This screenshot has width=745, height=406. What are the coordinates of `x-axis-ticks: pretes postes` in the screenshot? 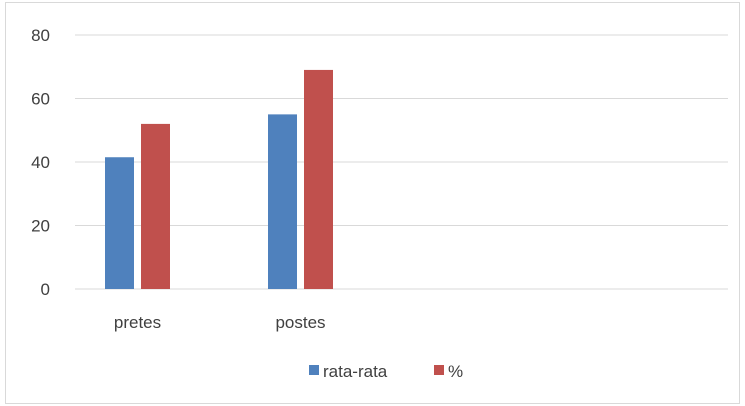 It's located at (220, 322).